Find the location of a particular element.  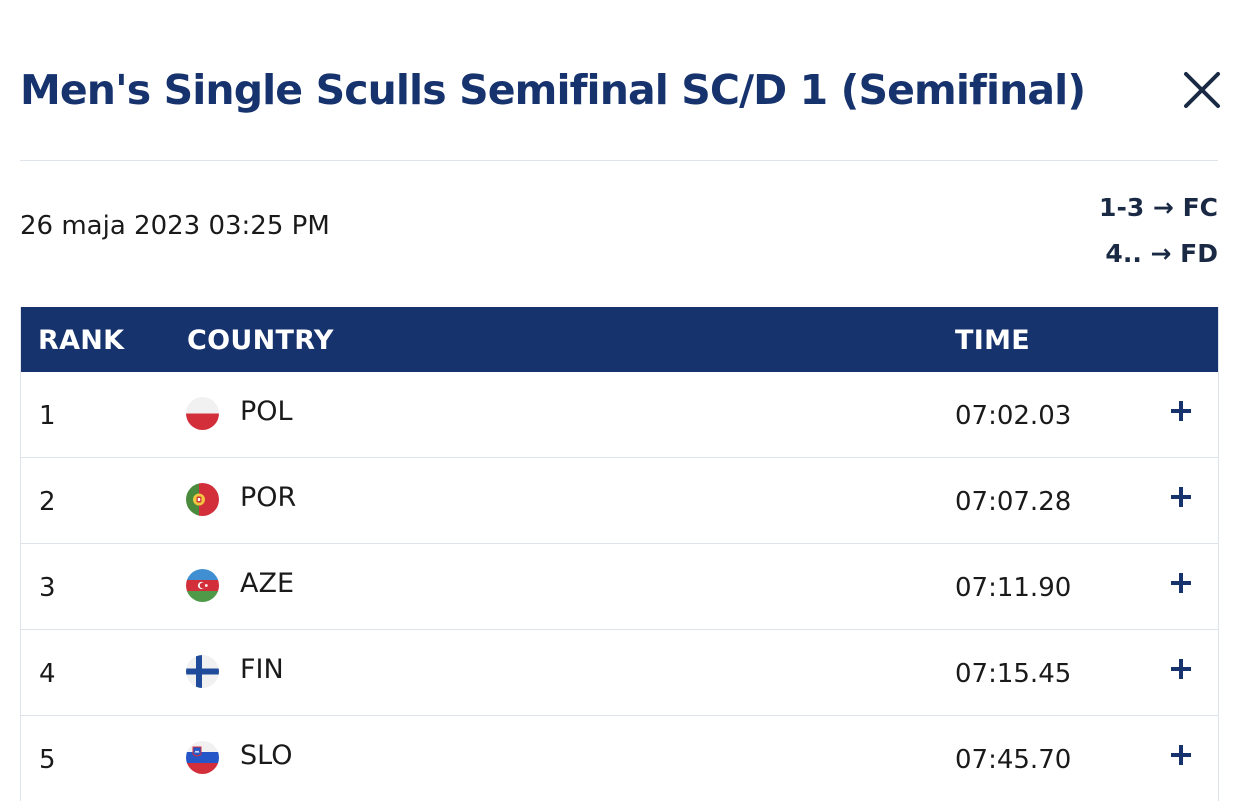

close-icon is located at coordinates (1202, 90).